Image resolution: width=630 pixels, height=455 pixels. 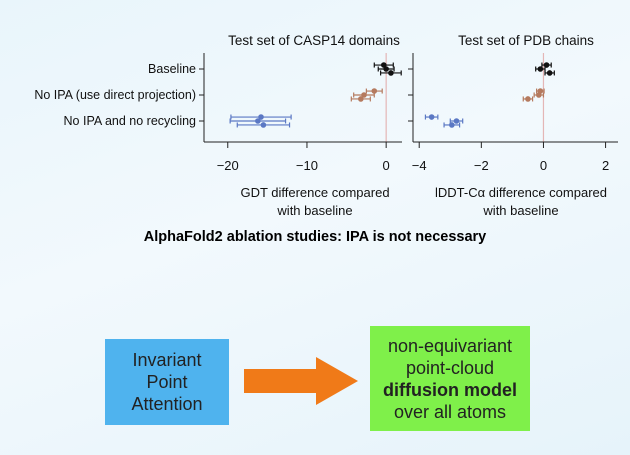 I want to click on x-tick-label: −20, so click(x=228, y=165).